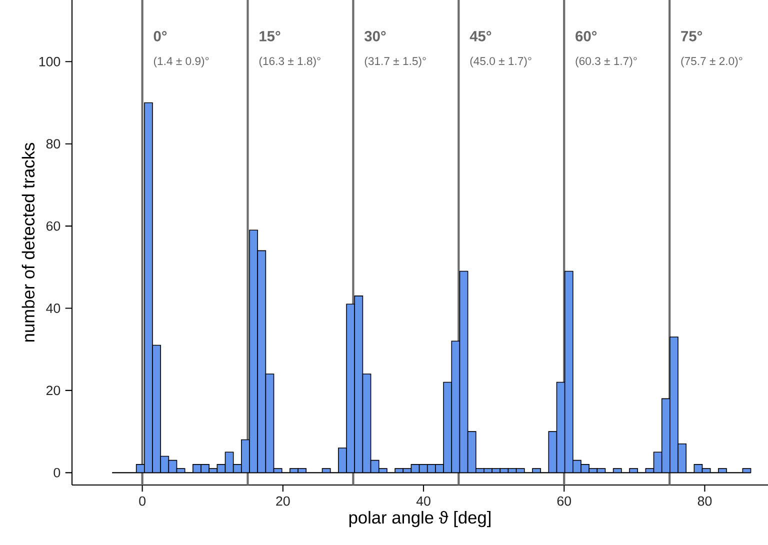 The height and width of the screenshot is (545, 768). Describe the element at coordinates (53, 391) in the screenshot. I see `y-tick-label: 20` at that location.